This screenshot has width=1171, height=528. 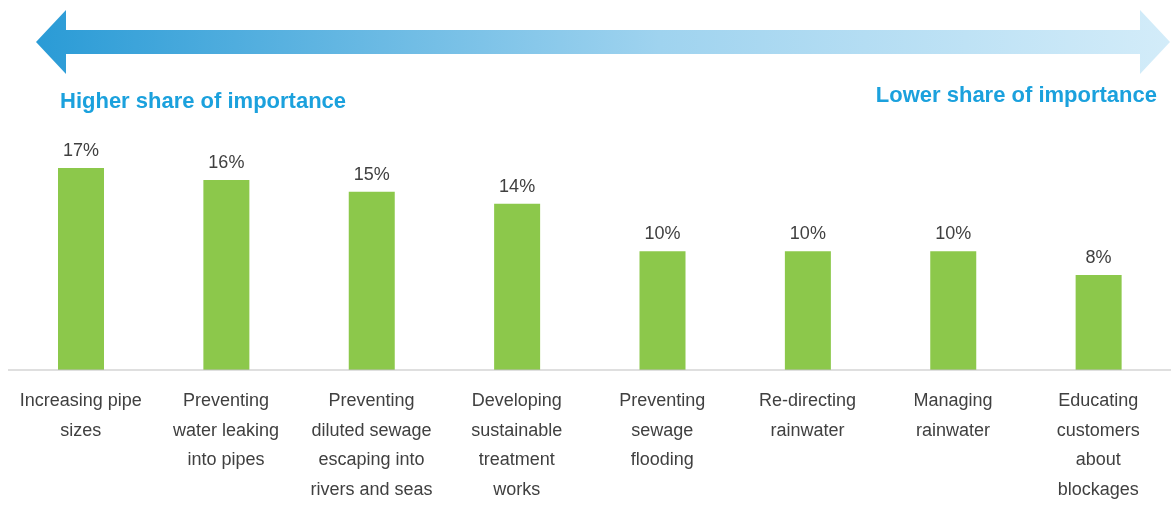 I want to click on data-label: 16%, so click(x=226, y=161).